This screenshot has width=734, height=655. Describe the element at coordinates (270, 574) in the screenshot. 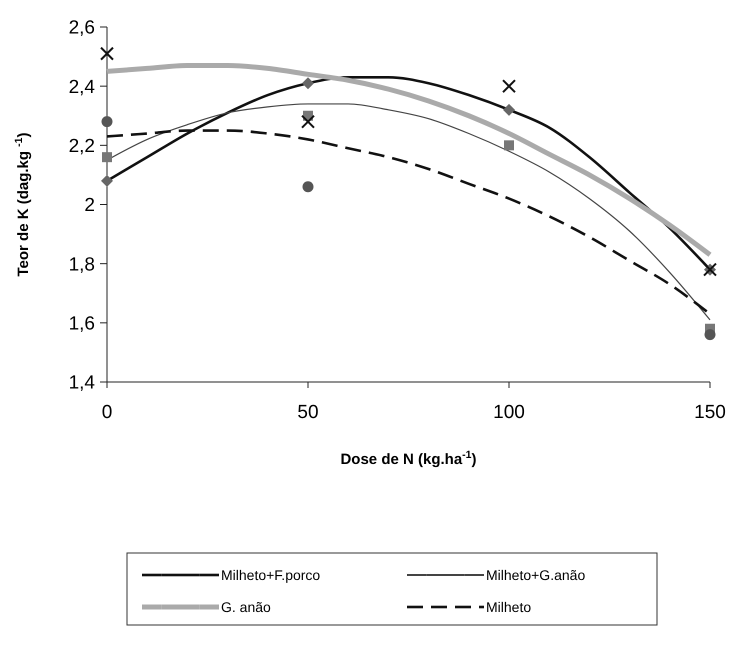

I see `legend-label: Milheto+F.porco` at that location.